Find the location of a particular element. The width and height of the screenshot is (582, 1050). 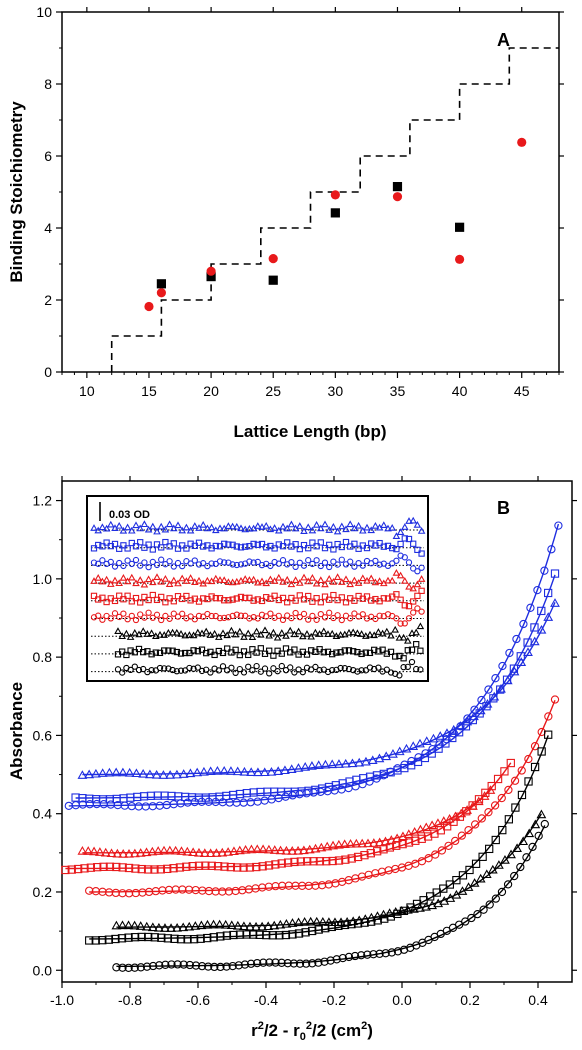

xlabel-part-5: 2 is located at coordinates (309, 1026).